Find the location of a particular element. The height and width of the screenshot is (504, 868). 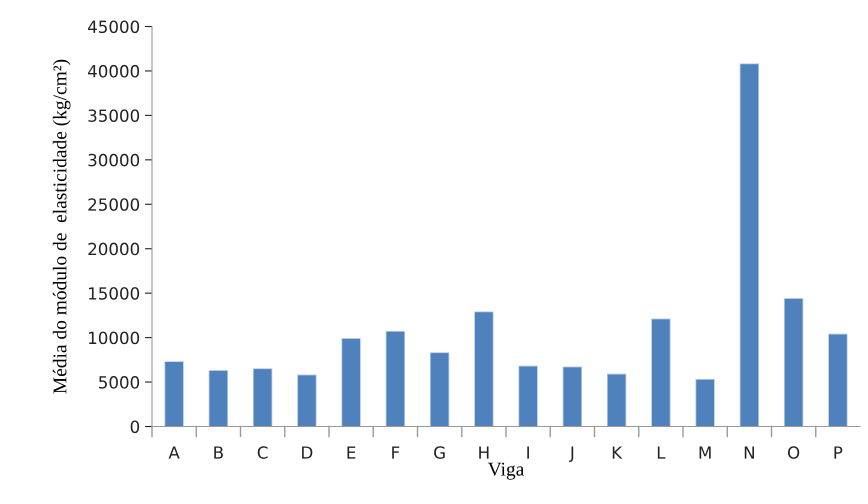

y-tick-label: 25000 is located at coordinates (114, 204).